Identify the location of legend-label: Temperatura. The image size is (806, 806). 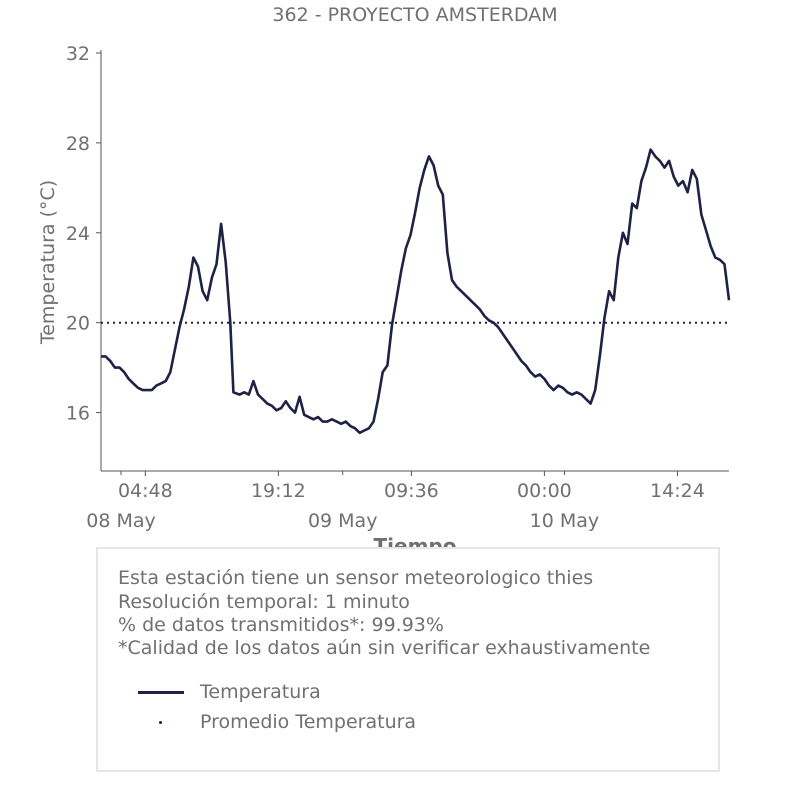
(260, 692).